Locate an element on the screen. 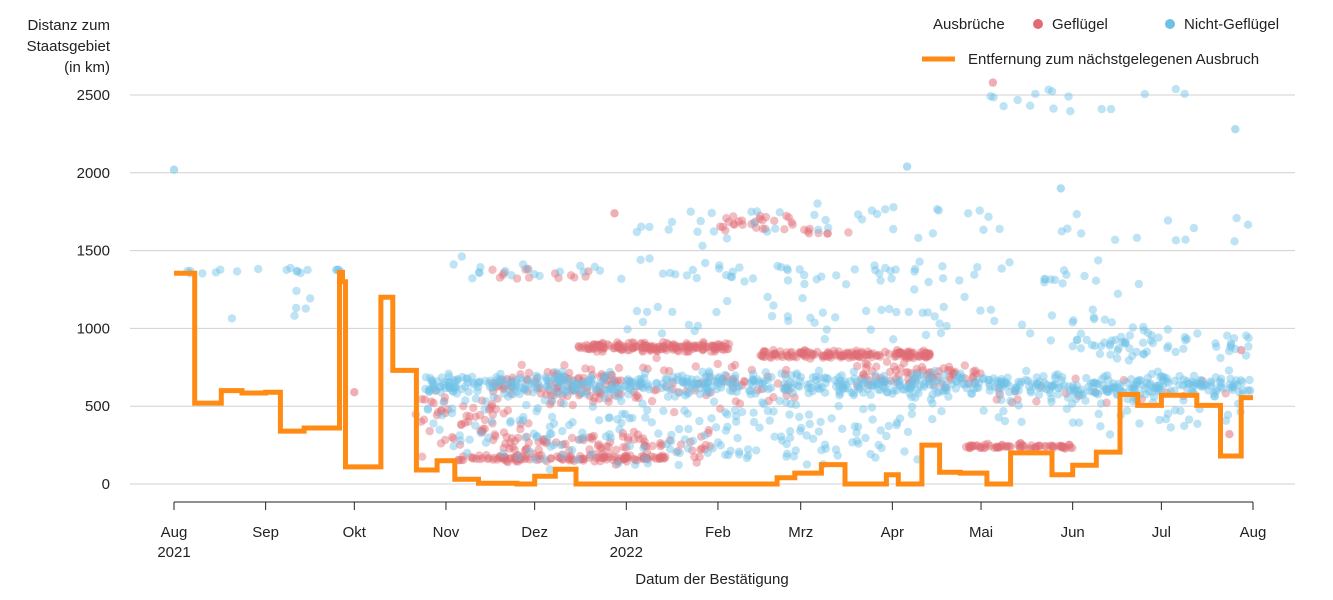 This screenshot has height=600, width=1333. x-tick-label: Okt is located at coordinates (355, 532).